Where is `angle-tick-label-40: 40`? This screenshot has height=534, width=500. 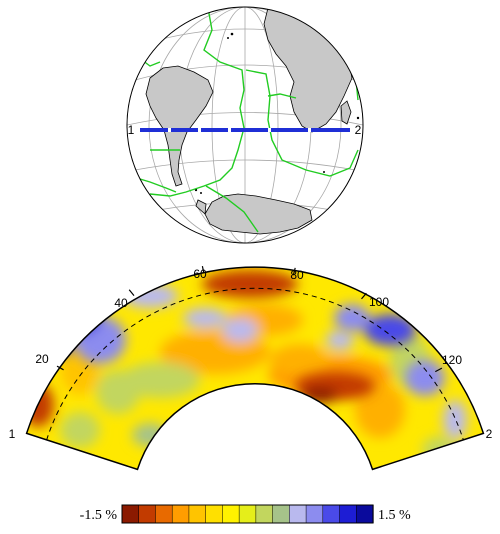 angle-tick-label-40: 40 is located at coordinates (121, 303).